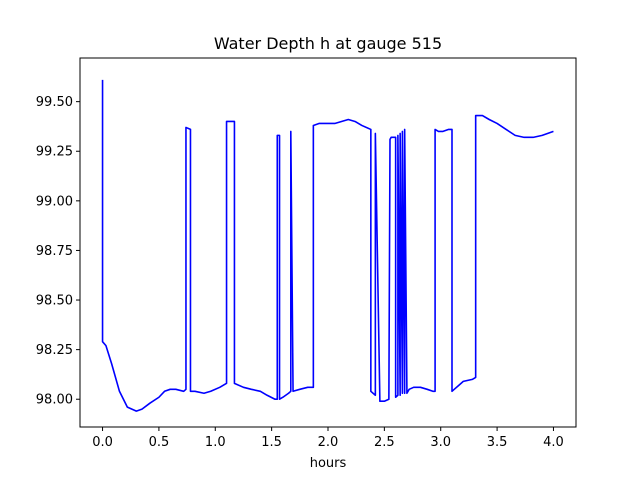 The width and height of the screenshot is (640, 480). Describe the element at coordinates (54, 152) in the screenshot. I see `y-tick-label: 99.25` at that location.